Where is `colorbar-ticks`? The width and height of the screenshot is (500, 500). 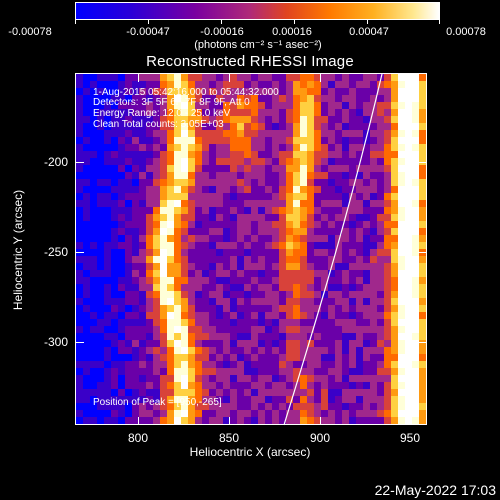
colorbar-ticks is located at coordinates (257, 22).